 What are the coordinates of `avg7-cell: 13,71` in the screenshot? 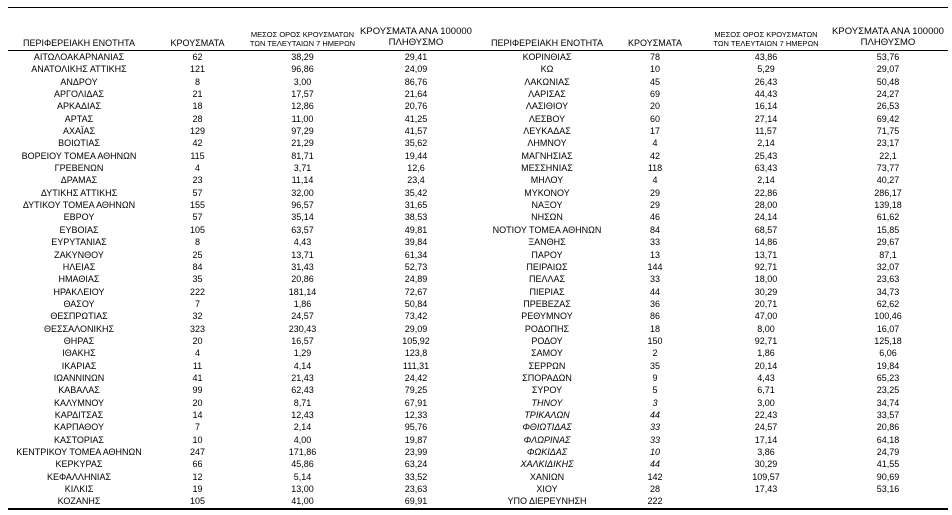 It's located at (302, 254).